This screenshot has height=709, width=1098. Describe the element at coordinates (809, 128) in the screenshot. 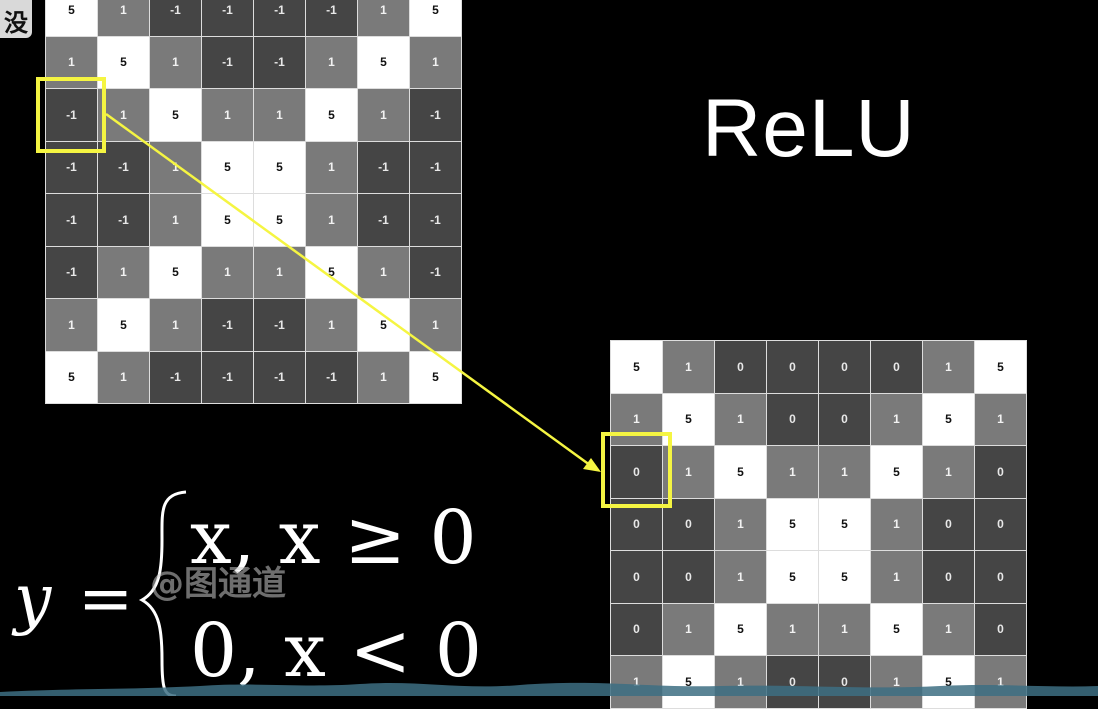

I see `relu-title: ReLU` at that location.